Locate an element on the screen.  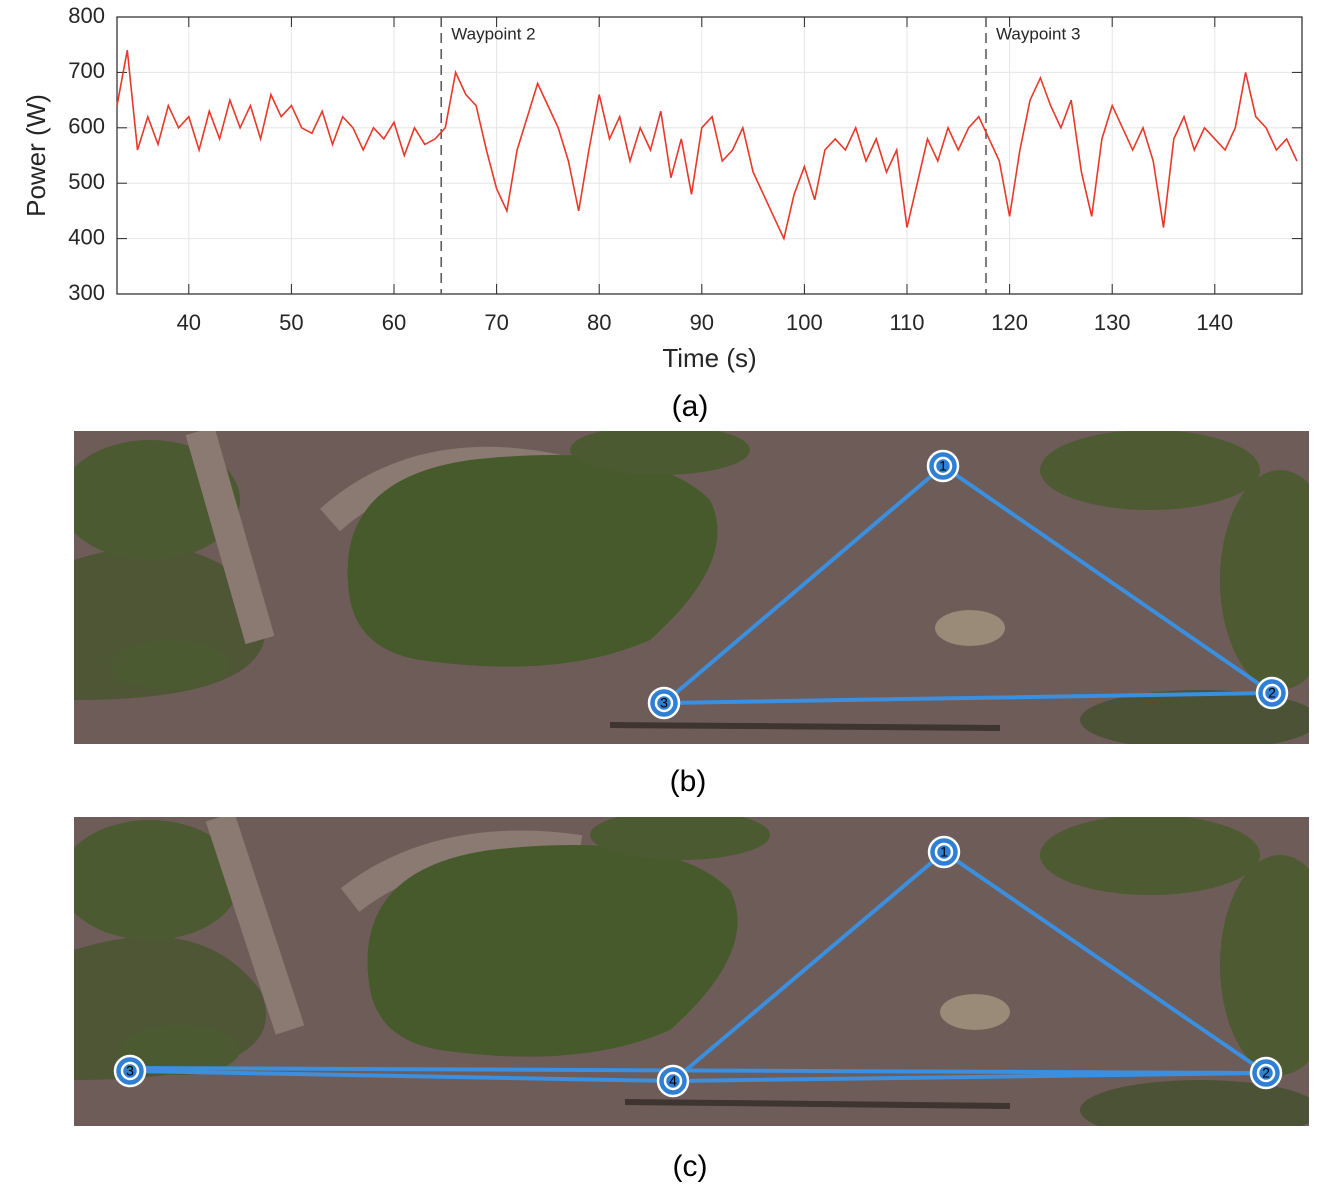
y-tick-label: 400 is located at coordinates (86, 236).